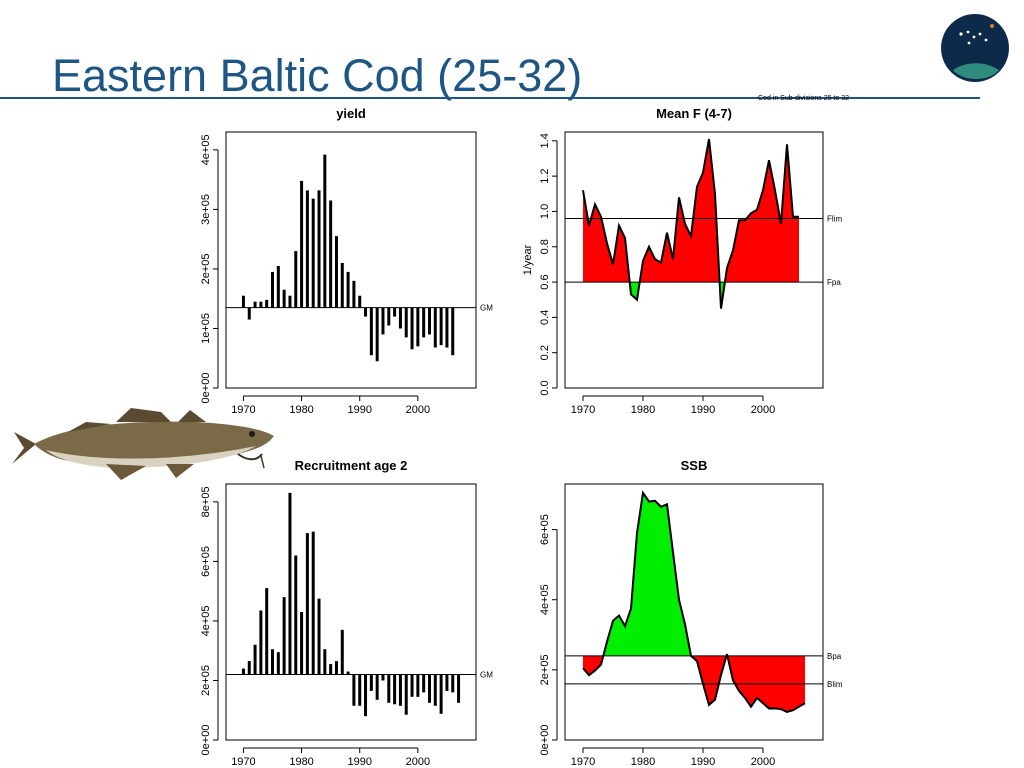 This screenshot has height=768, width=1024. Describe the element at coordinates (545, 387) in the screenshot. I see `meanf-y-tick-label: 0.0` at that location.